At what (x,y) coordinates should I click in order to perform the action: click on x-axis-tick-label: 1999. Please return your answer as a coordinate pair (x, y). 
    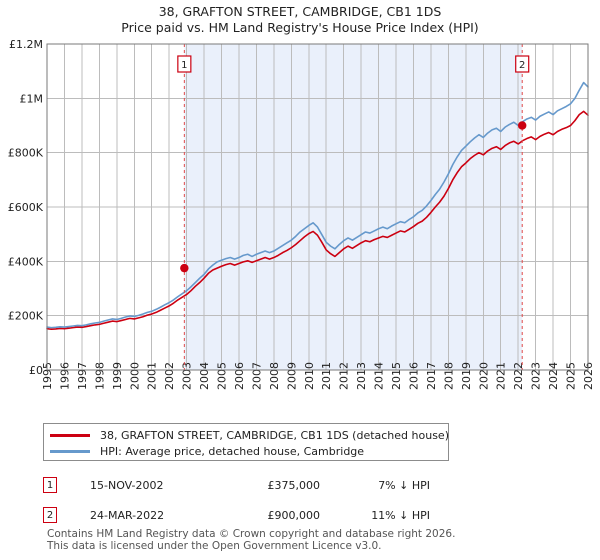
    Looking at the image, I should click on (117, 376).